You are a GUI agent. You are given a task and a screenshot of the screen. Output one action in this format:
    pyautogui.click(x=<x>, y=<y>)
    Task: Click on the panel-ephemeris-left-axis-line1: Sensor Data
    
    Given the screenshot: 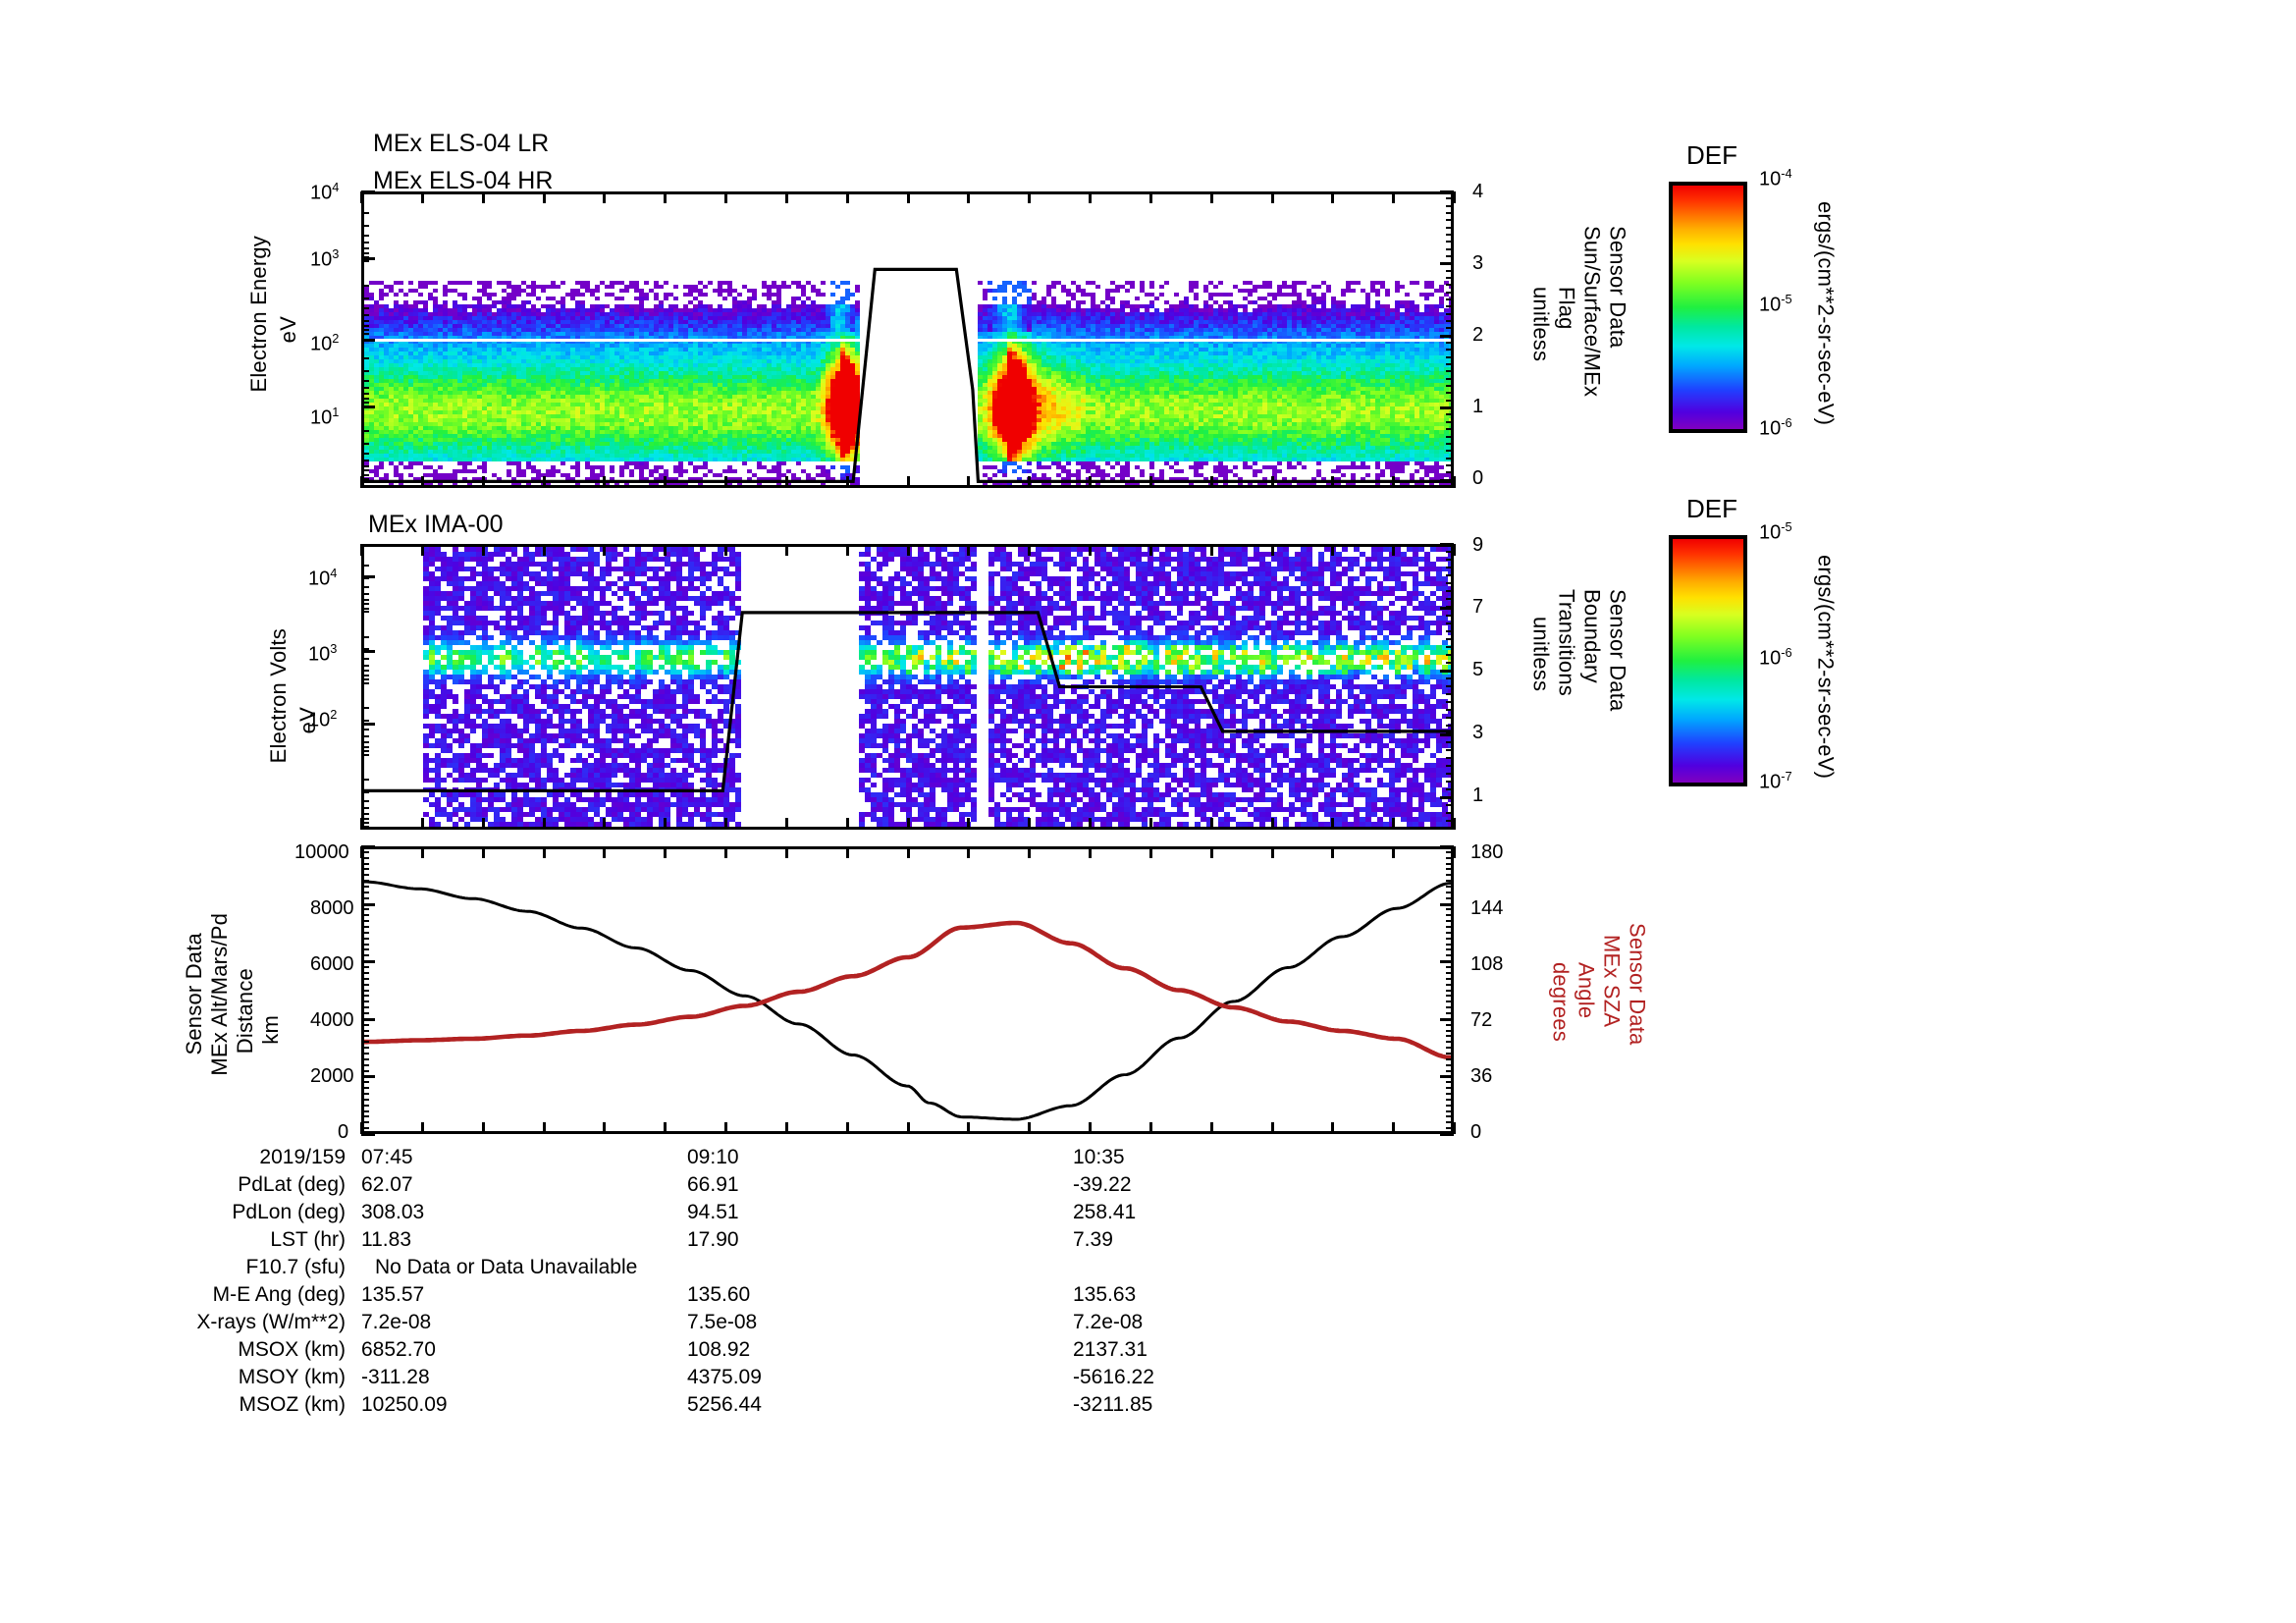 What is the action you would take?
    pyautogui.click(x=194, y=994)
    